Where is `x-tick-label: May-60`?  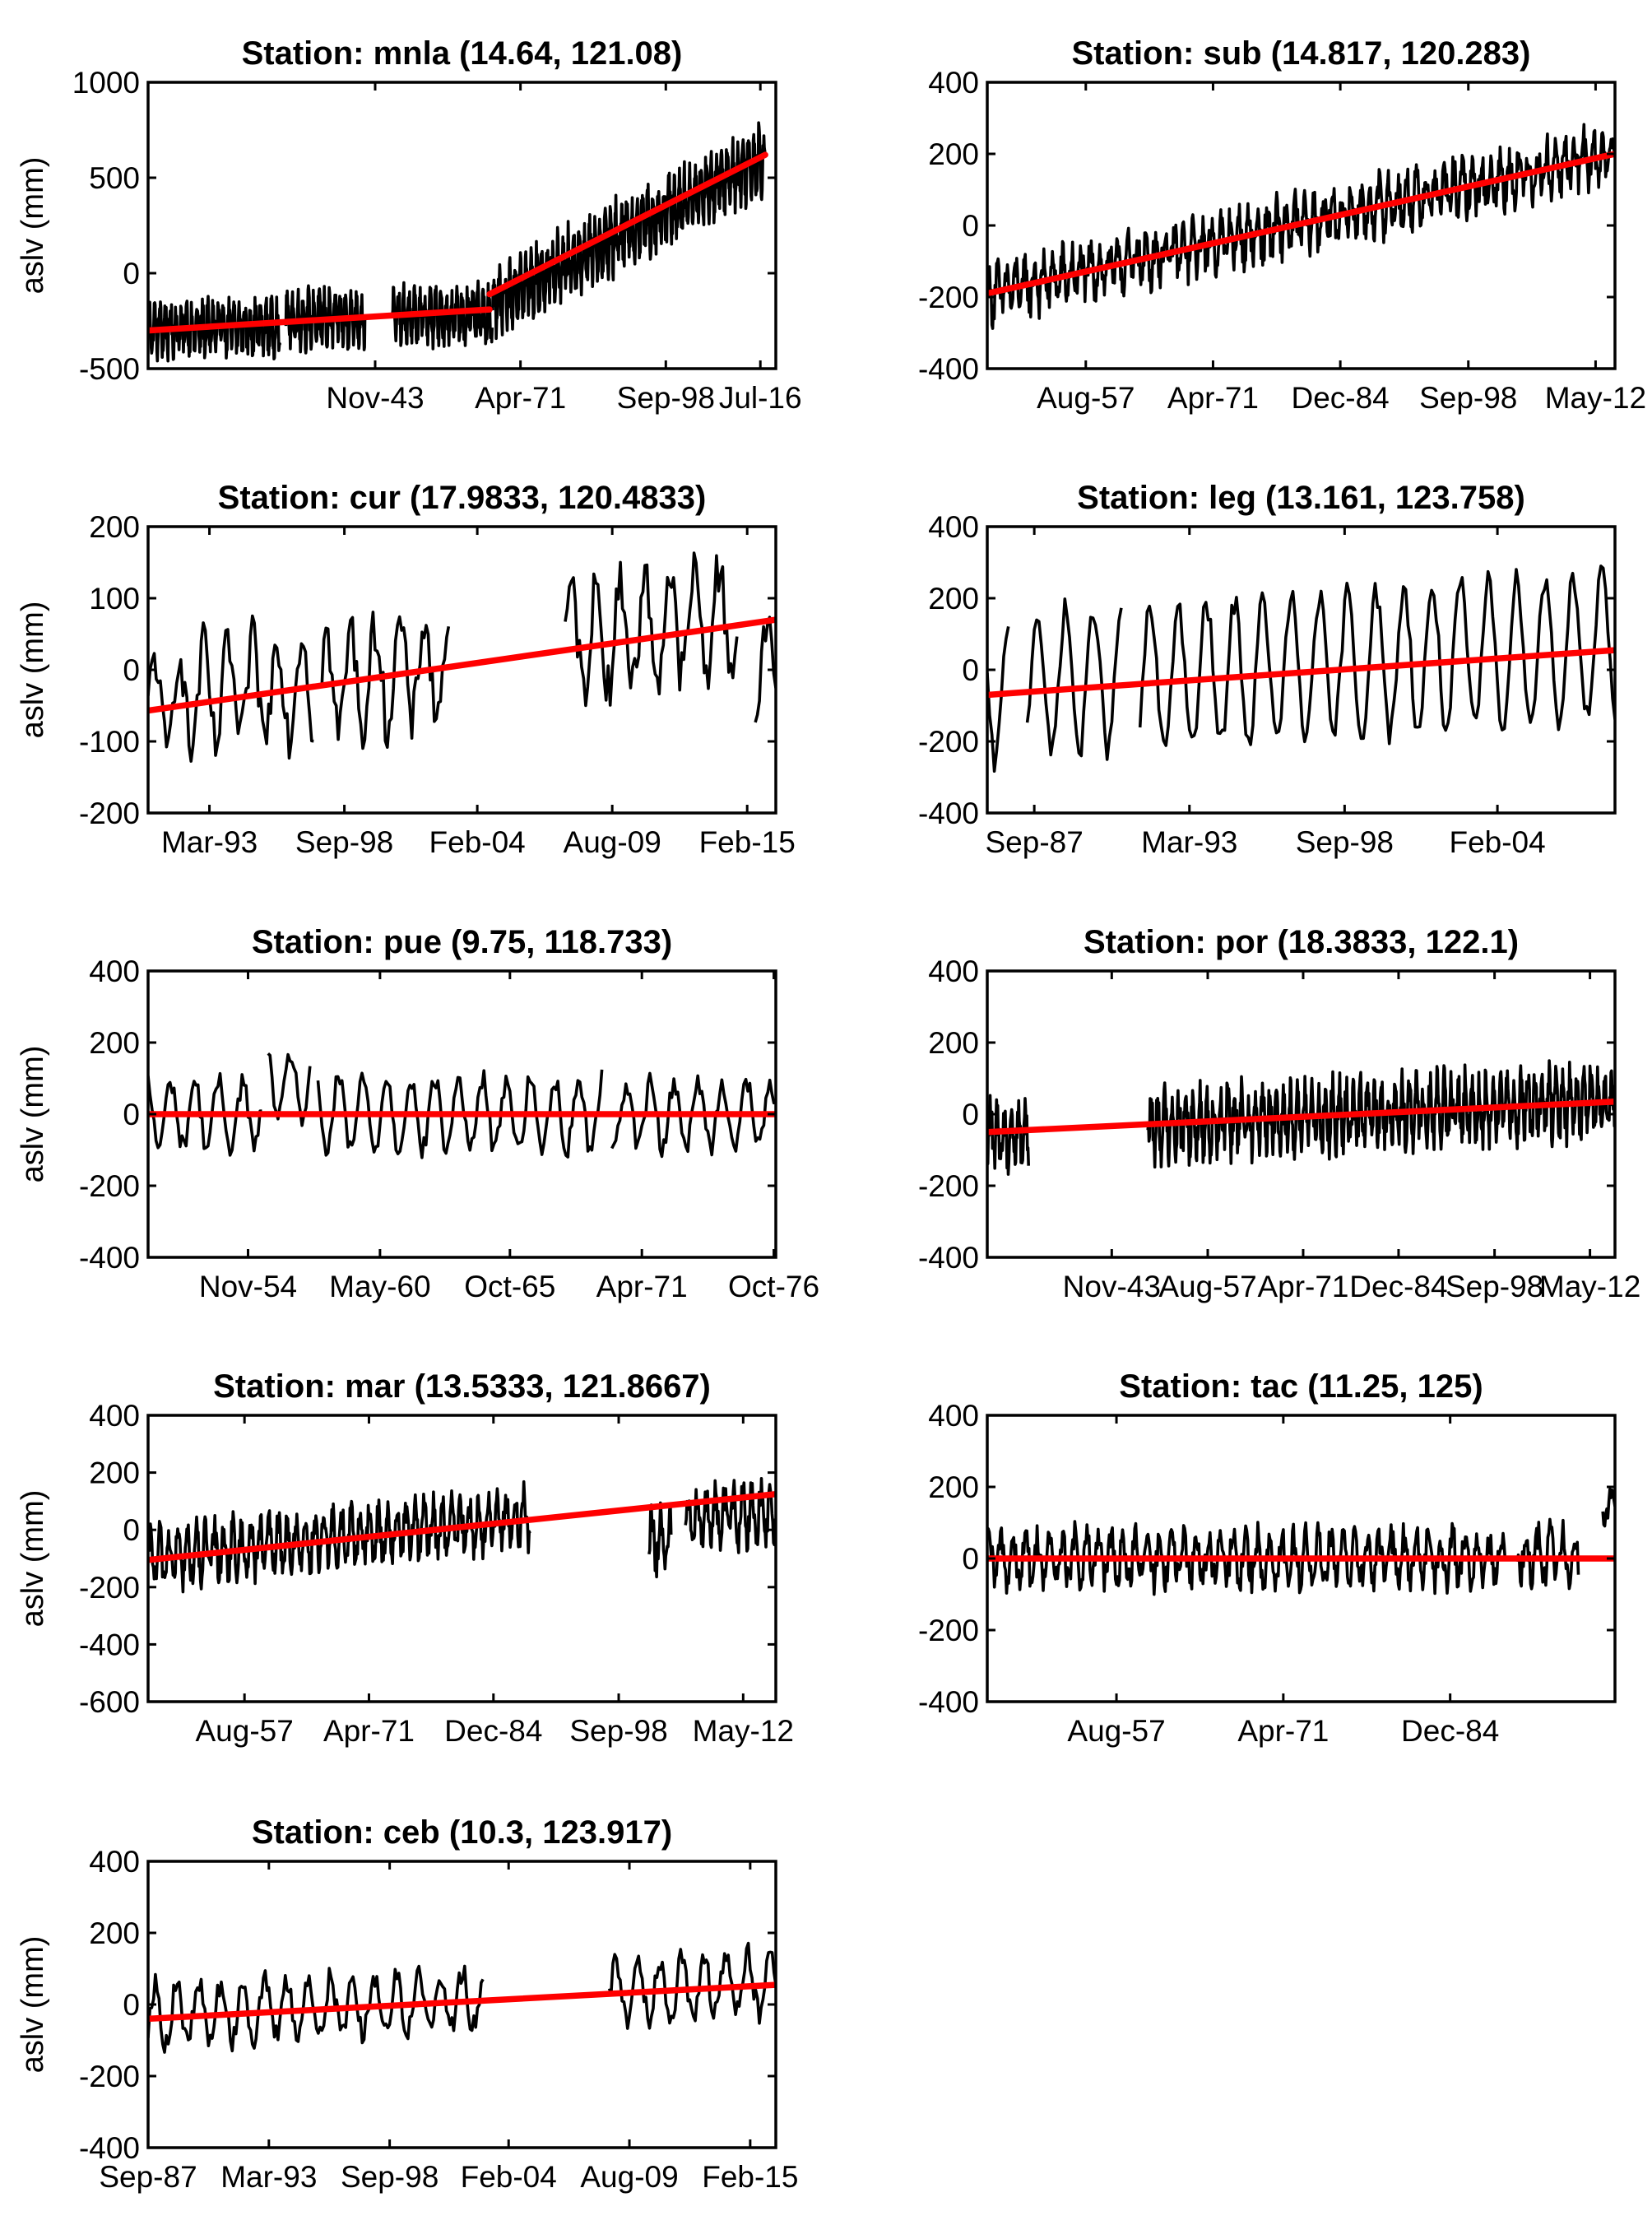
x-tick-label: May-60 is located at coordinates (380, 1286).